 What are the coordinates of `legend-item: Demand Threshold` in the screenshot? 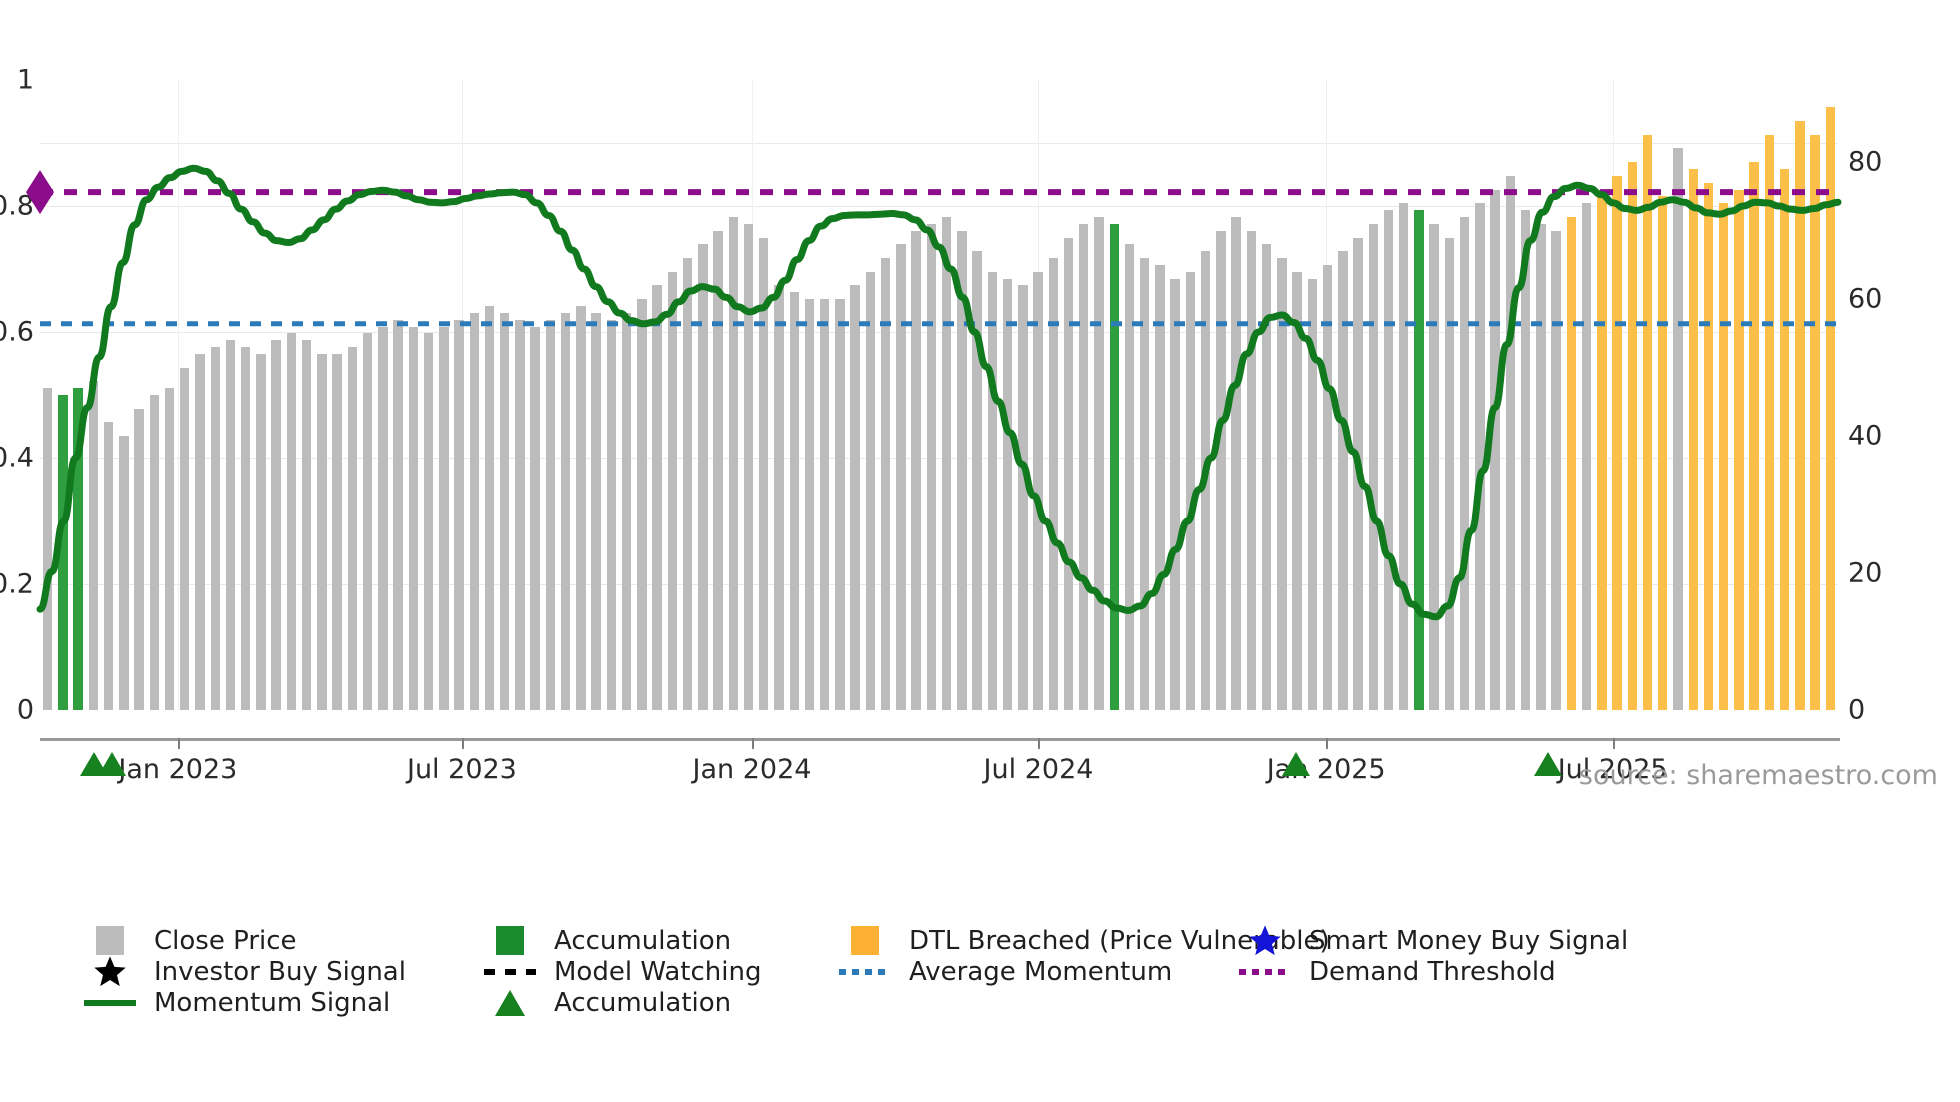 It's located at (1447, 971).